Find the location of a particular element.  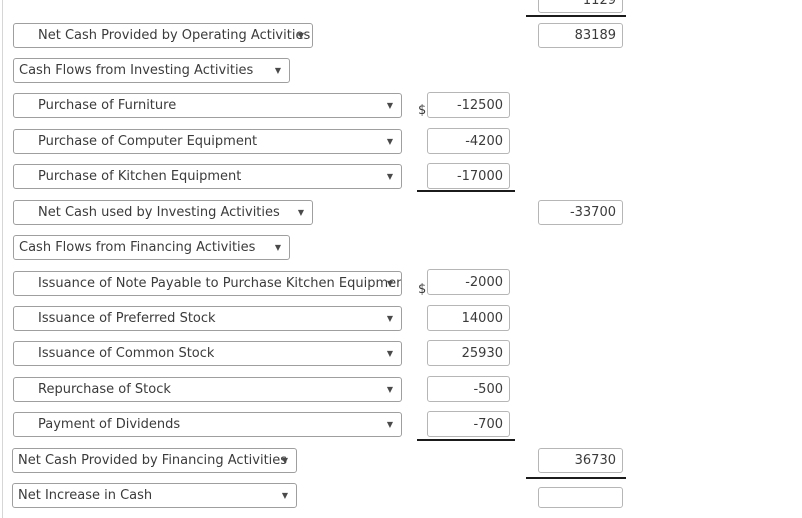

select-purchase-computer-equipment: Purchase of Computer Equipment ▼ is located at coordinates (207, 141).